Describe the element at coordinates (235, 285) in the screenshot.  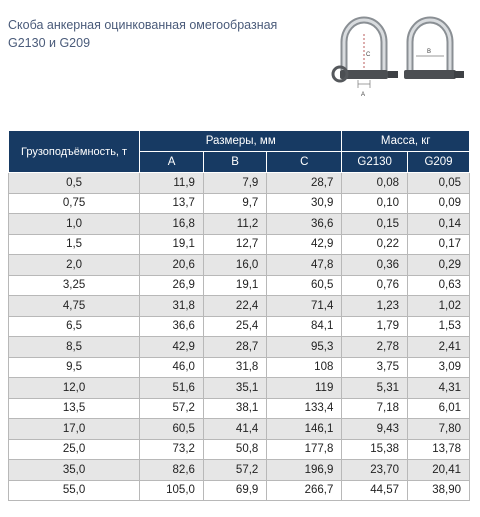
I see `table-cell: 19,1` at that location.